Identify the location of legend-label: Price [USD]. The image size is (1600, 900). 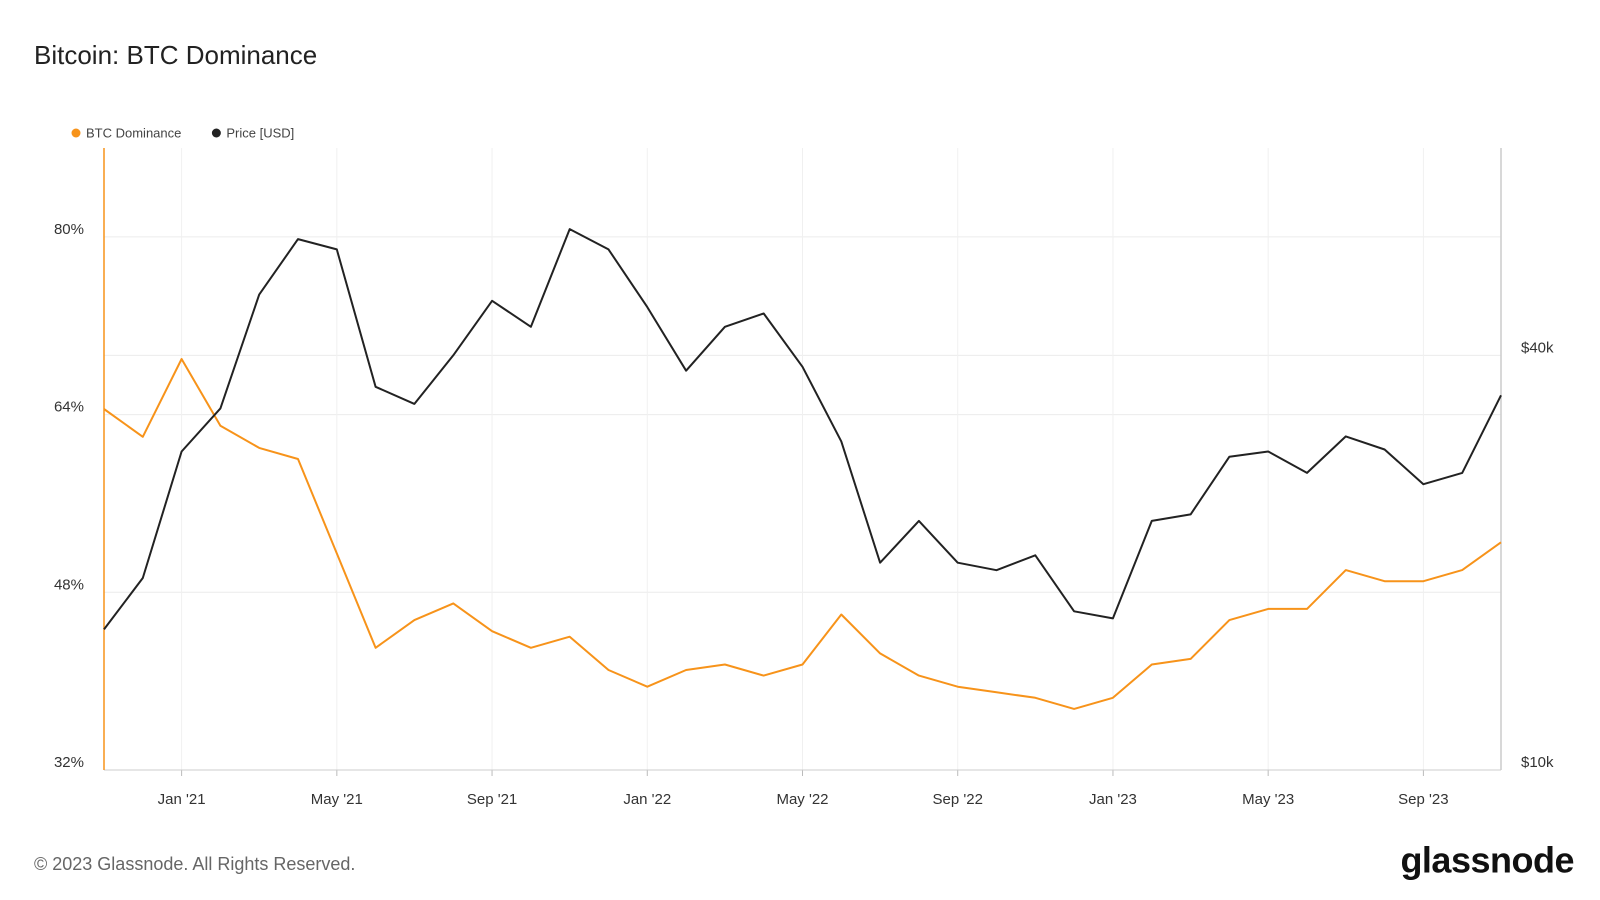
(260, 132).